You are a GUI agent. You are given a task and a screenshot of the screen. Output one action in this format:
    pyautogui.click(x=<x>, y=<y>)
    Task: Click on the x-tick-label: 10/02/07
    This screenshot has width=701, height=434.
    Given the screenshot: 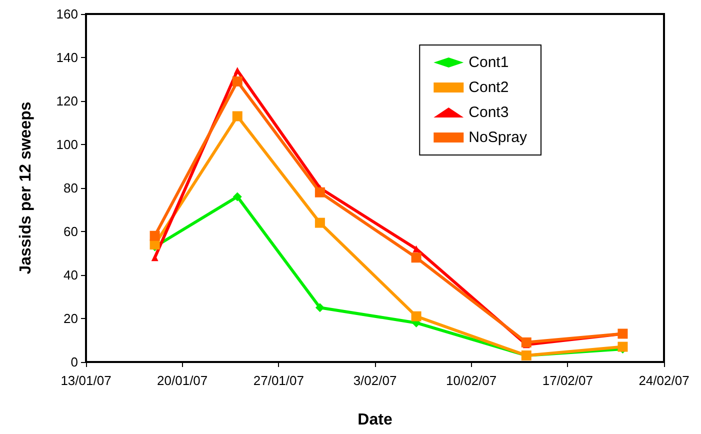 What is the action you would take?
    pyautogui.click(x=471, y=380)
    